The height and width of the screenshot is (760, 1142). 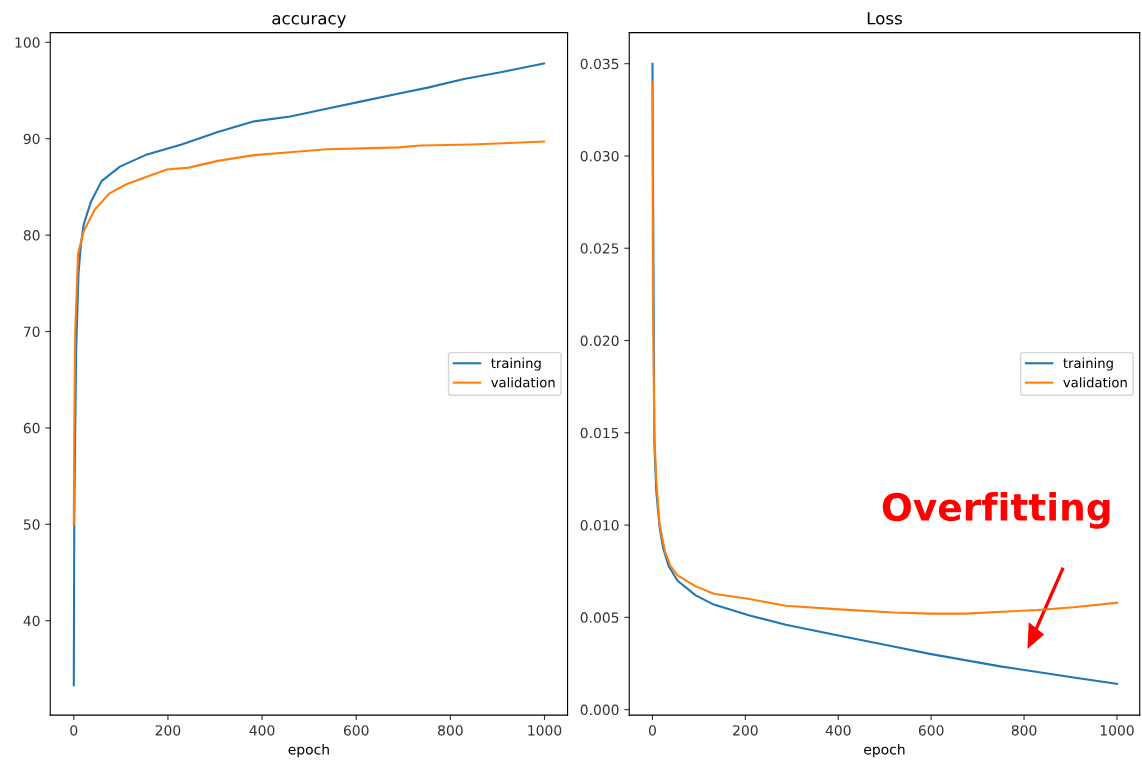 What do you see at coordinates (31, 428) in the screenshot?
I see `y-tick-label: 60` at bounding box center [31, 428].